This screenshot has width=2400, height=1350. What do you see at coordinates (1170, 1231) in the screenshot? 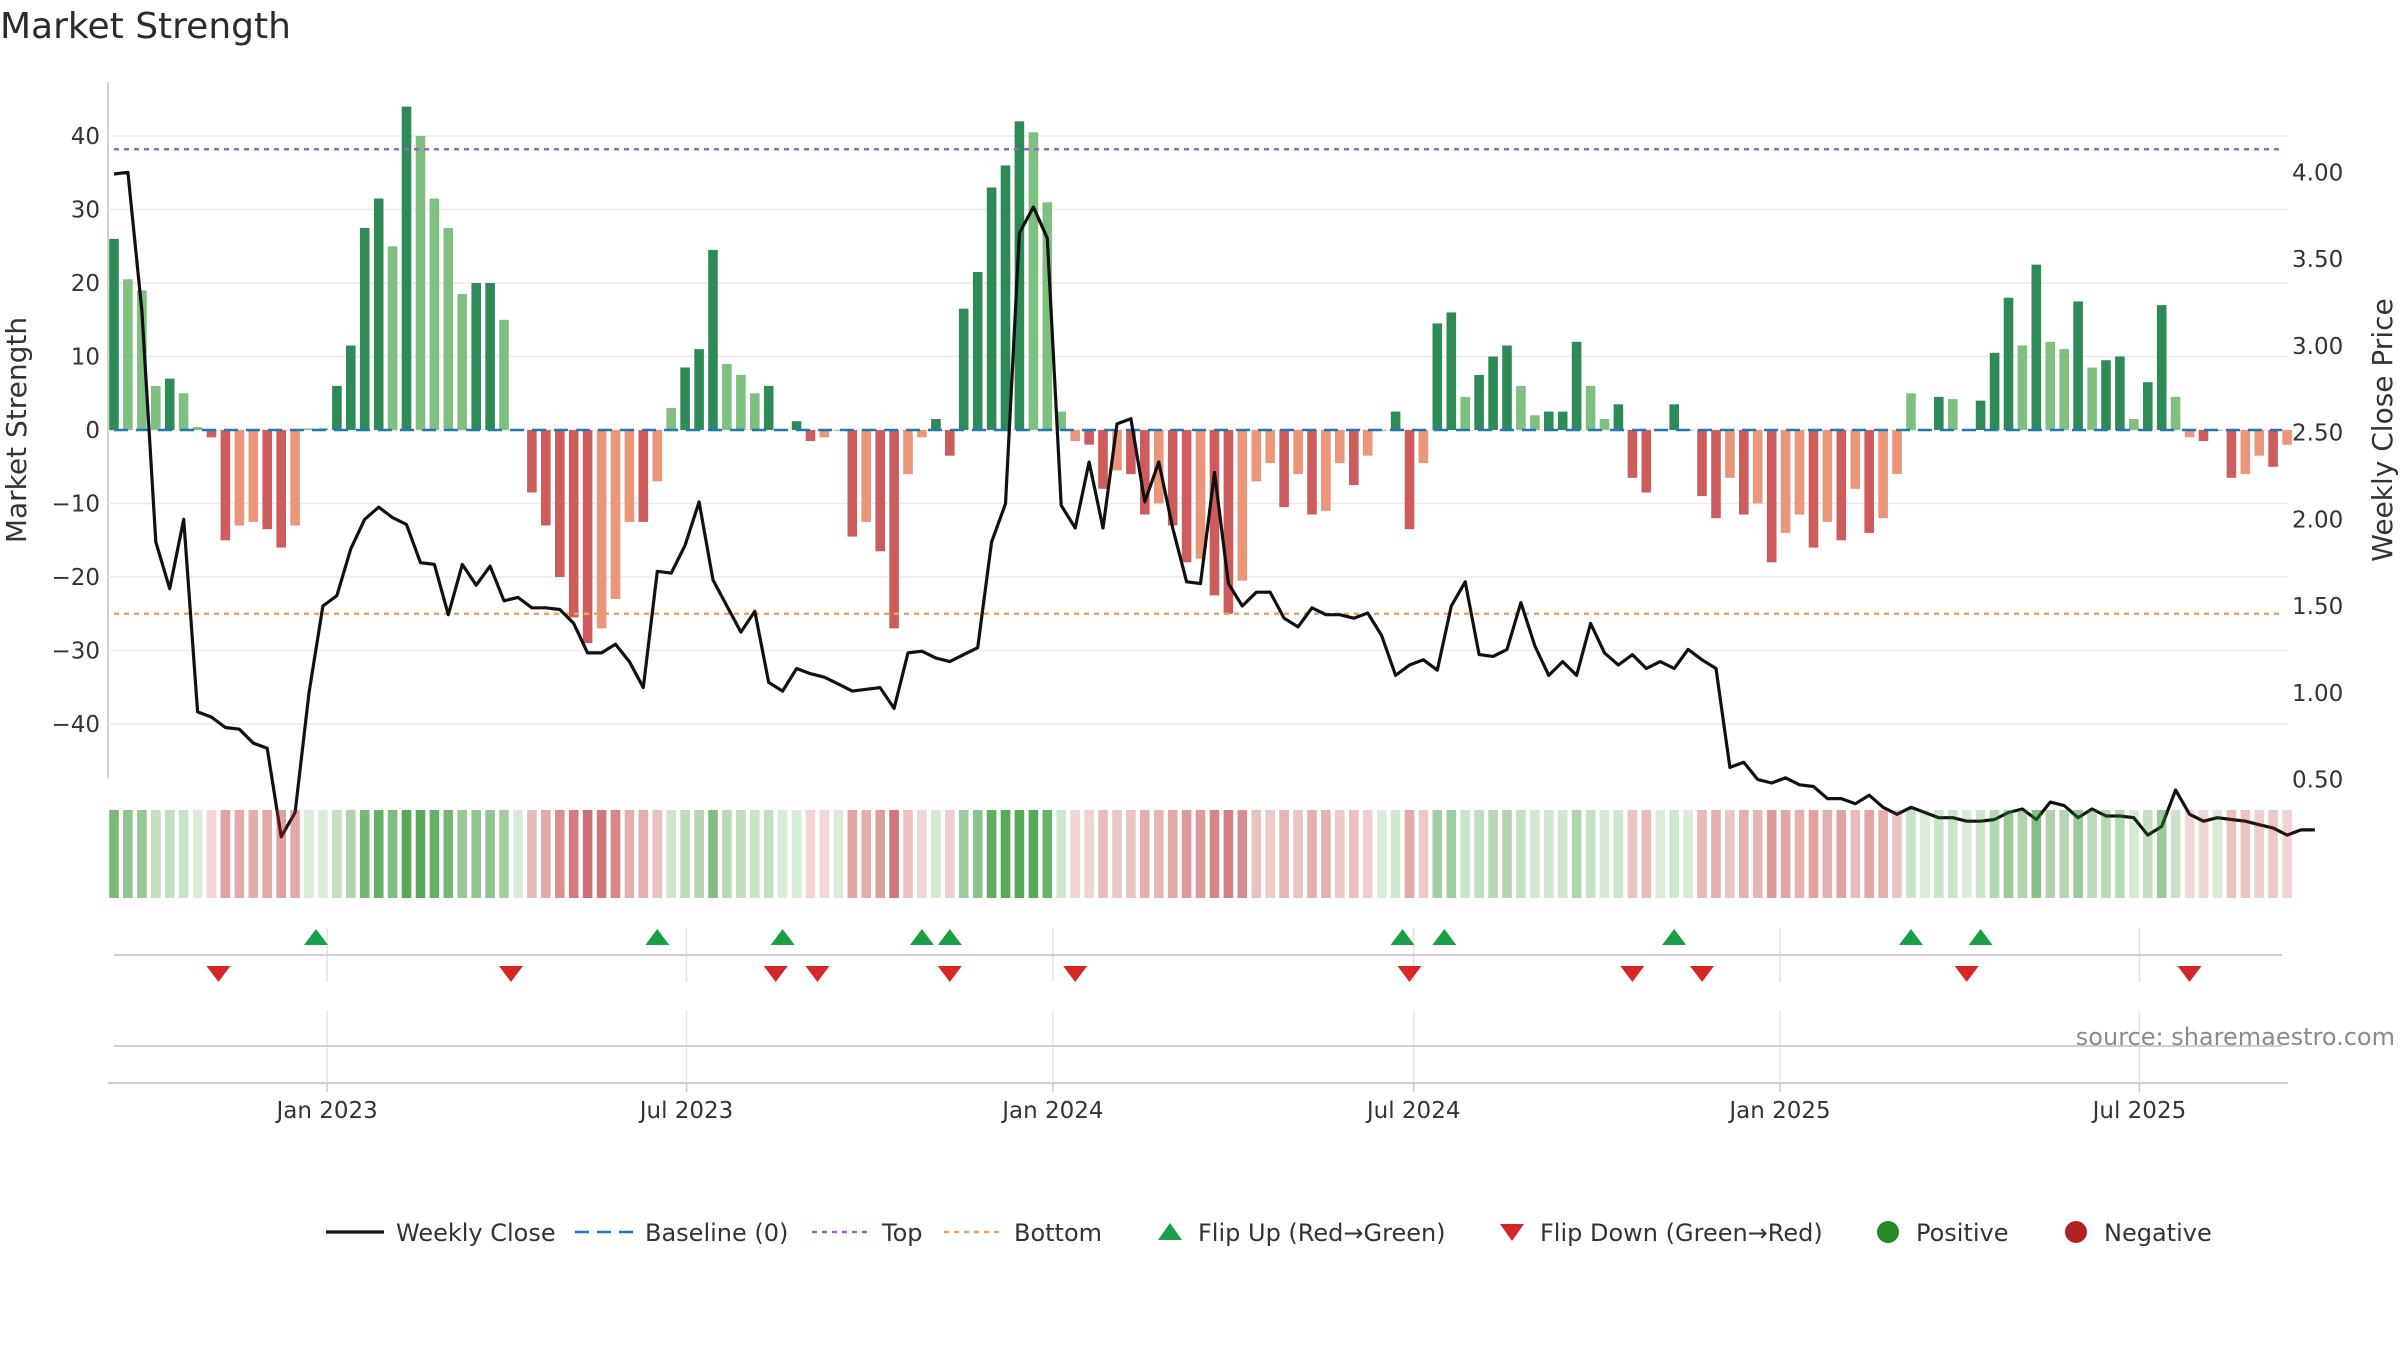
I see `legend-flip-up-icon` at bounding box center [1170, 1231].